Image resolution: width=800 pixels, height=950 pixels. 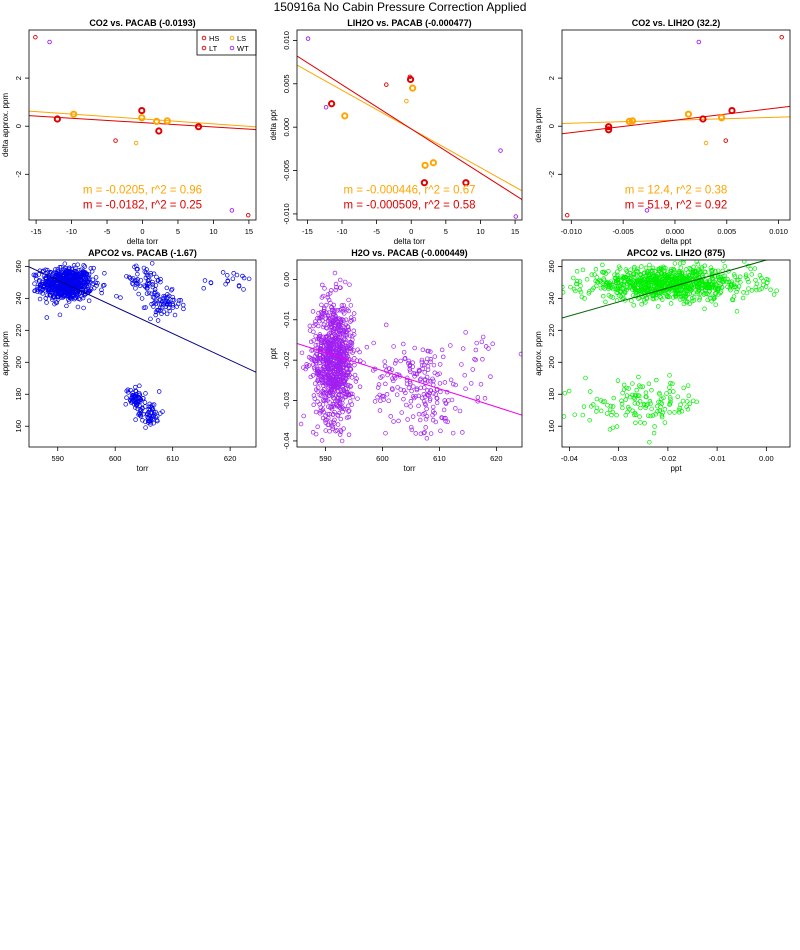 What do you see at coordinates (18, 266) in the screenshot?
I see `y-tick-label: 260` at bounding box center [18, 266].